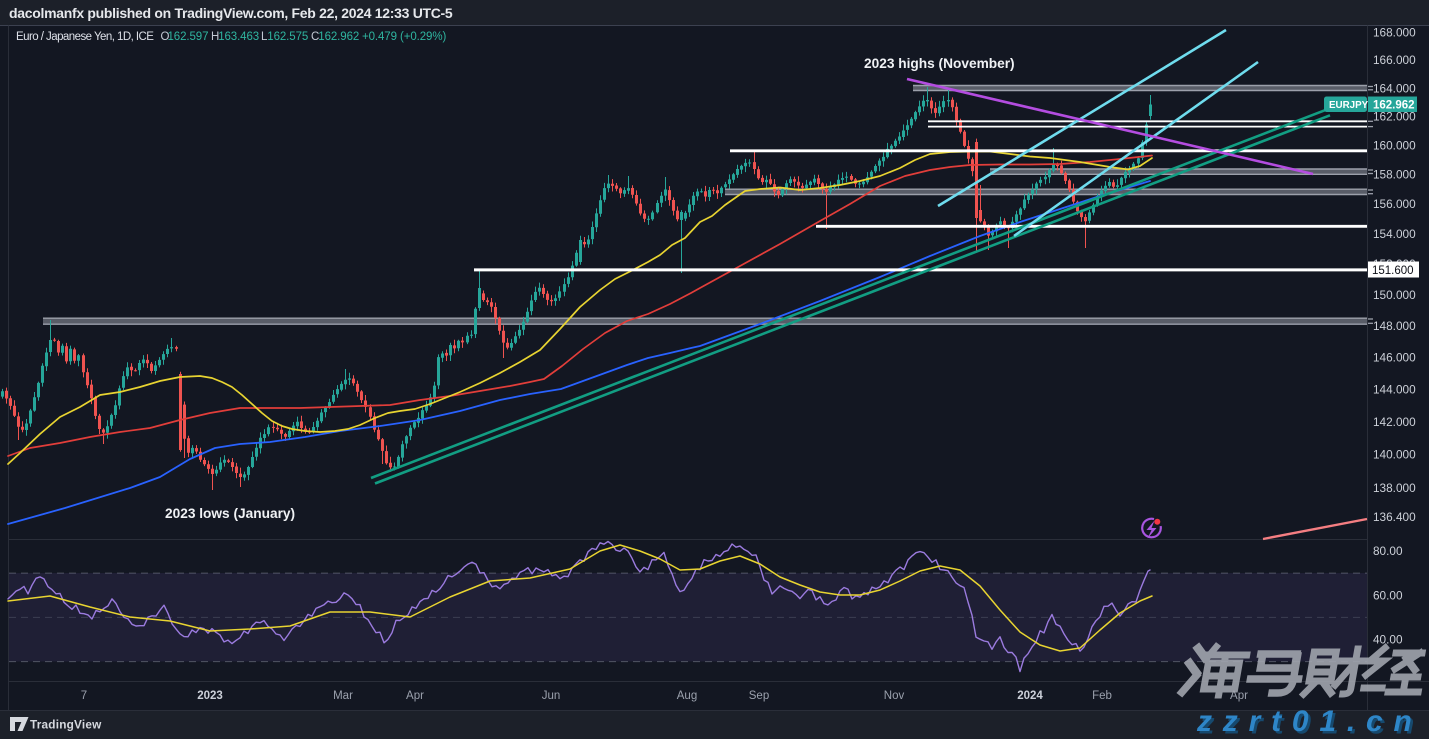 The image size is (1429, 739). I want to click on svg-text: C, so click(315, 37).